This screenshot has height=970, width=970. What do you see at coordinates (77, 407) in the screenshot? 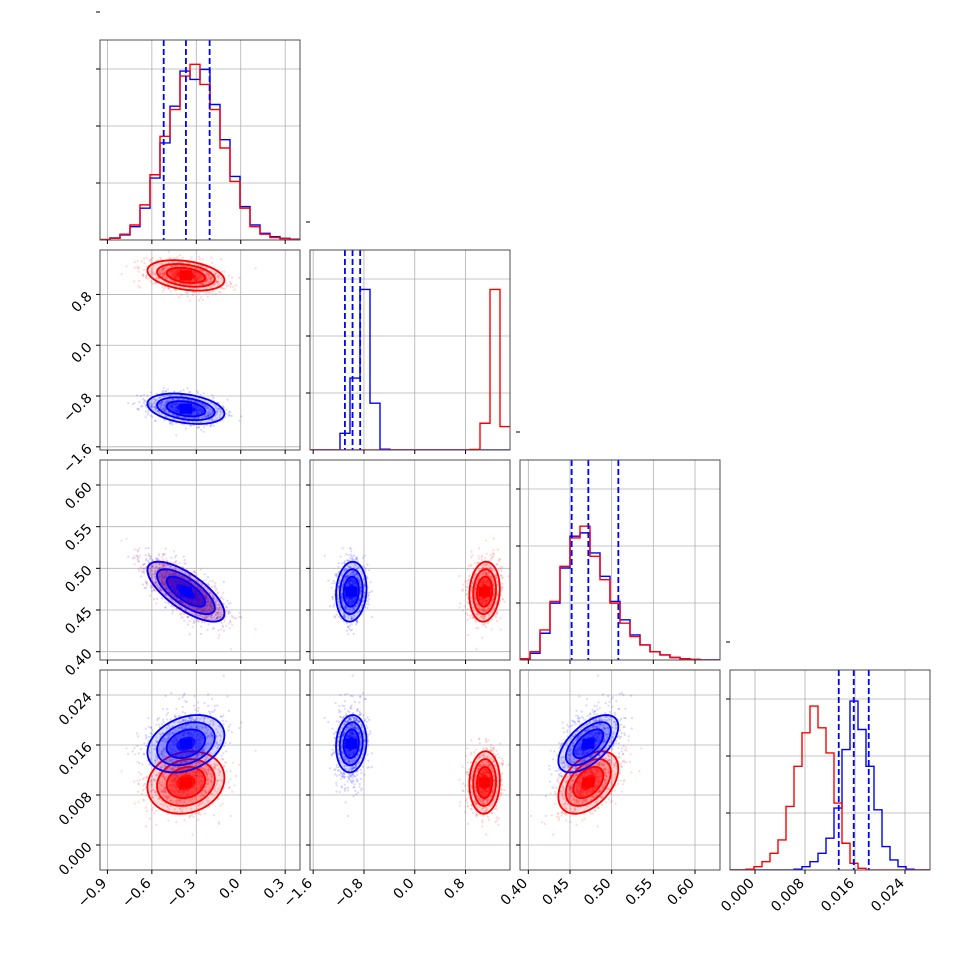
I see `y-tick-label: −0.8` at bounding box center [77, 407].